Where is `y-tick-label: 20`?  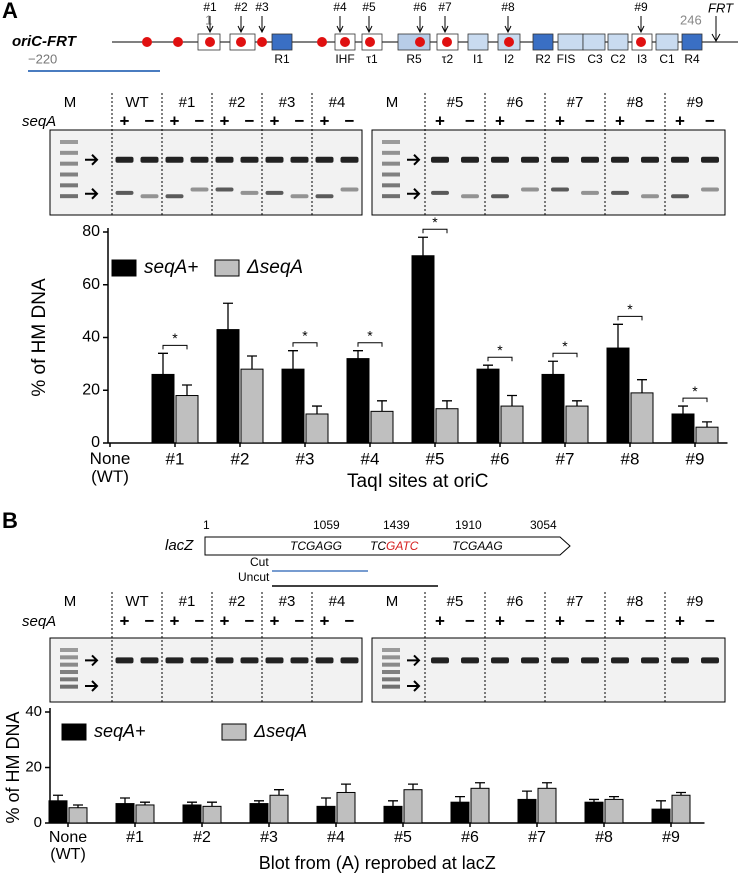
y-tick-label: 20 is located at coordinates (33, 766).